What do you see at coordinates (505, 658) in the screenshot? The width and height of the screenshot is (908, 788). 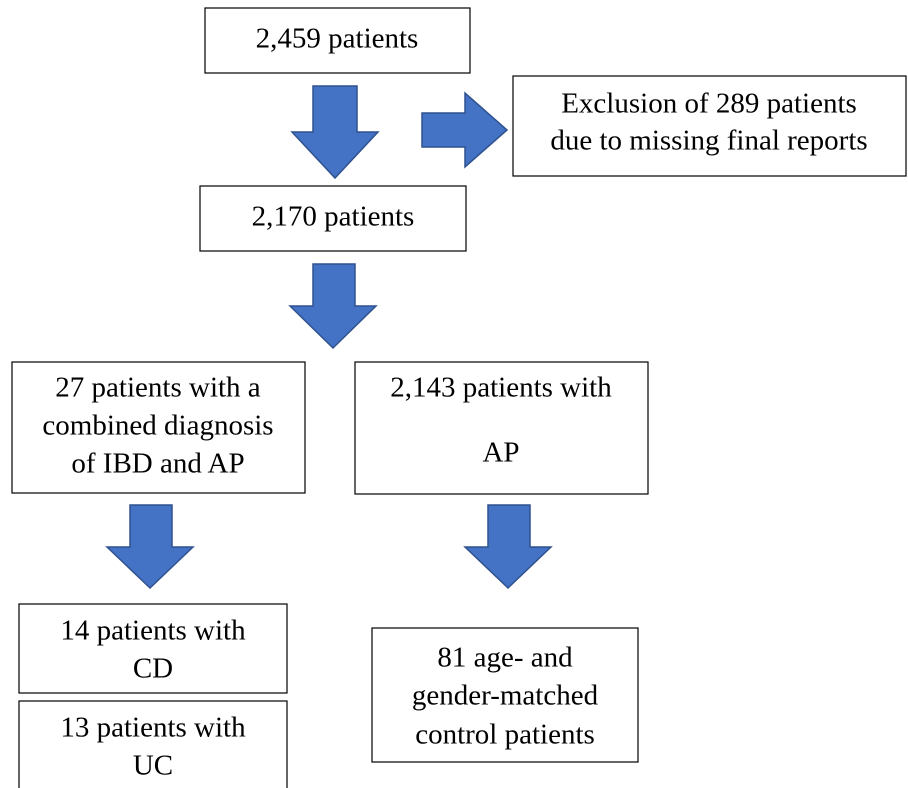 I see `box-text: 81 age- and` at bounding box center [505, 658].